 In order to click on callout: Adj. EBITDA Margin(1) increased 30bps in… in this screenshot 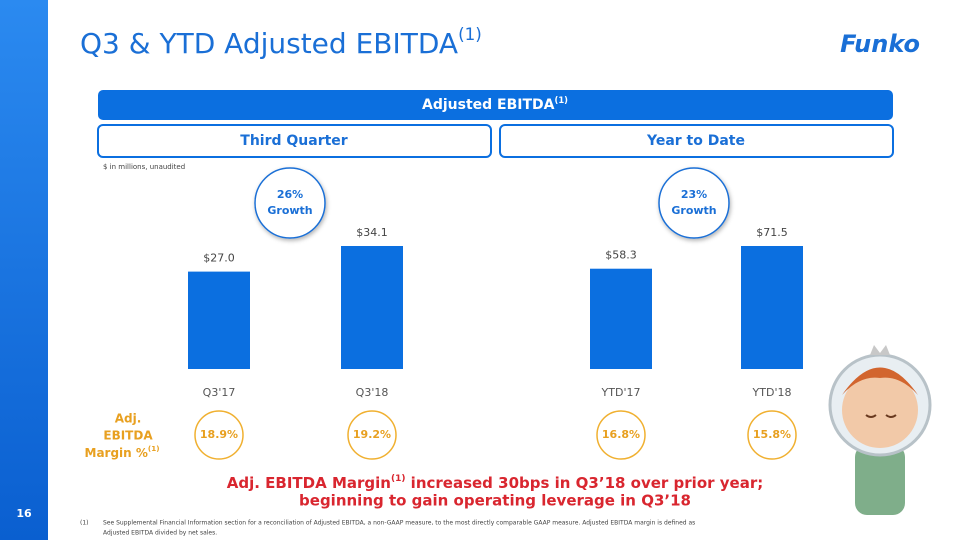, I will do `click(495, 483)`.